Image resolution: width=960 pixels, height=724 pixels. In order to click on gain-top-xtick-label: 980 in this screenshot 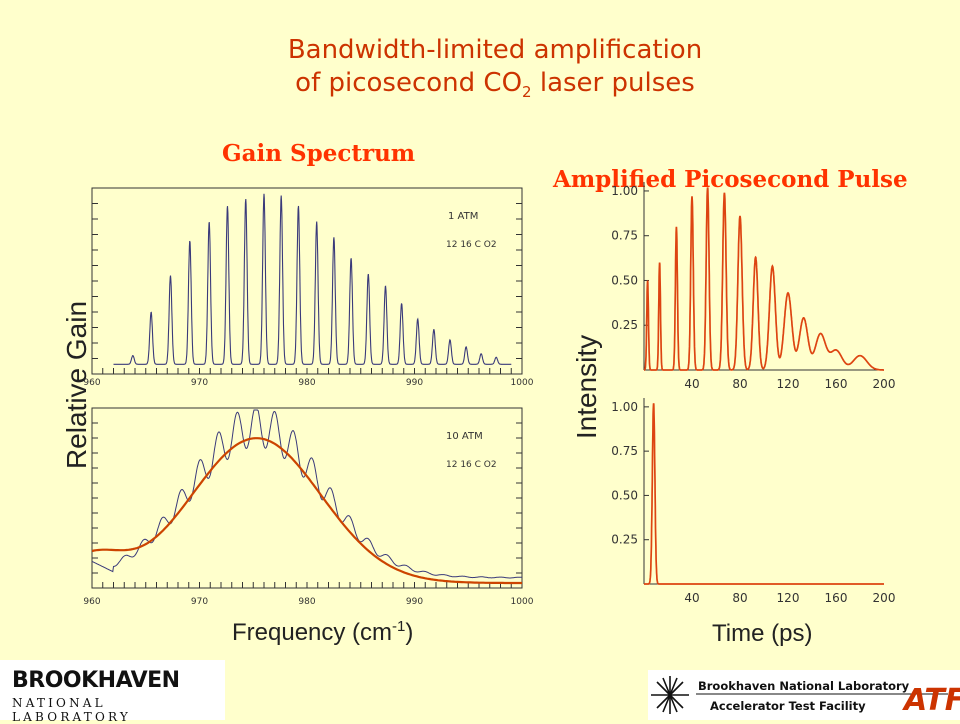, I will do `click(306, 383)`.